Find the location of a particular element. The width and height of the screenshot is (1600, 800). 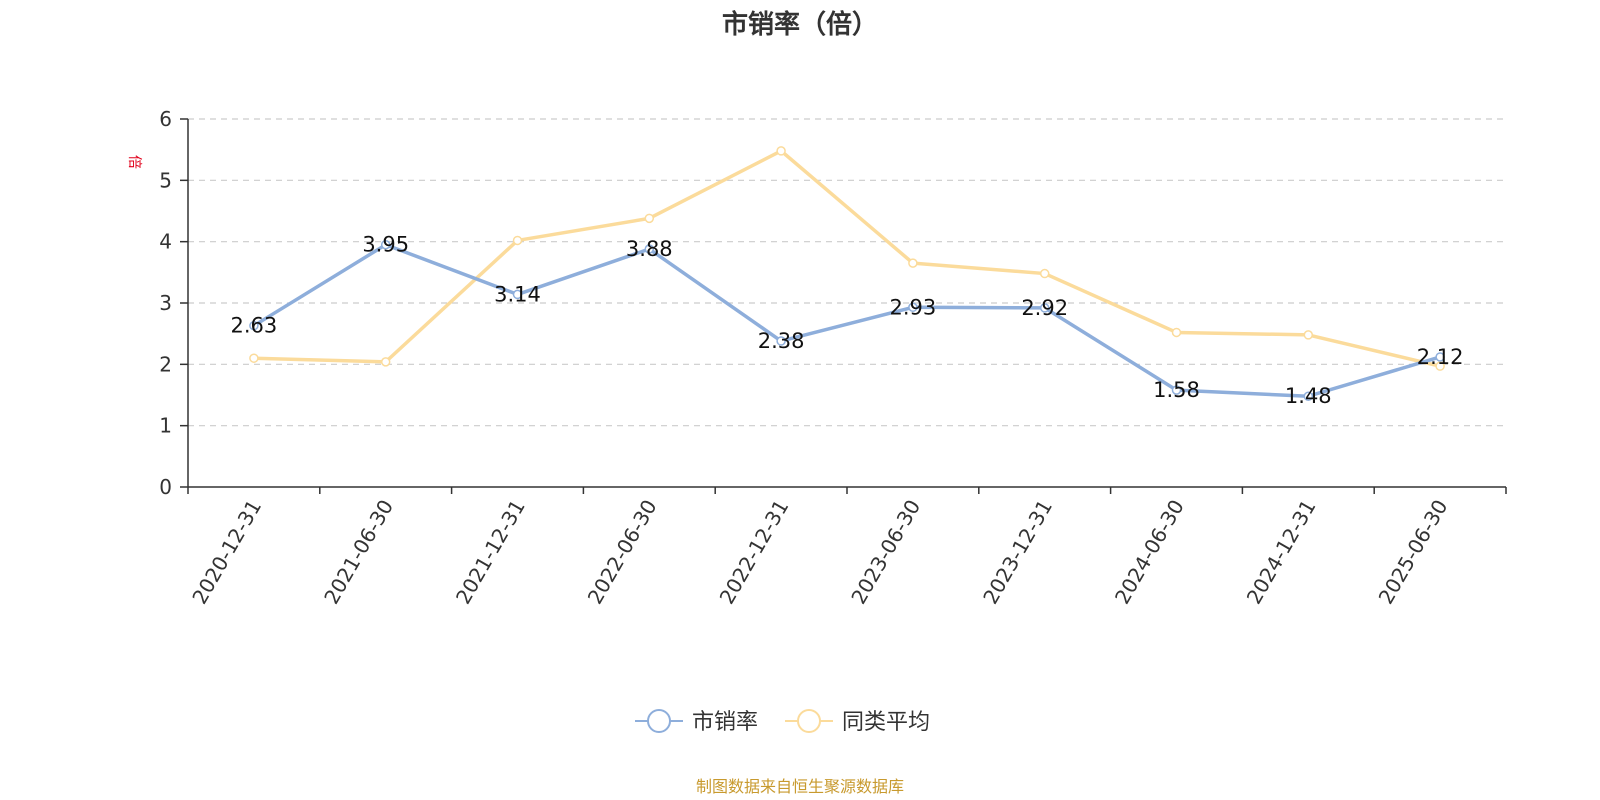

x-tick-label: 2021-06-30 is located at coordinates (358, 552).